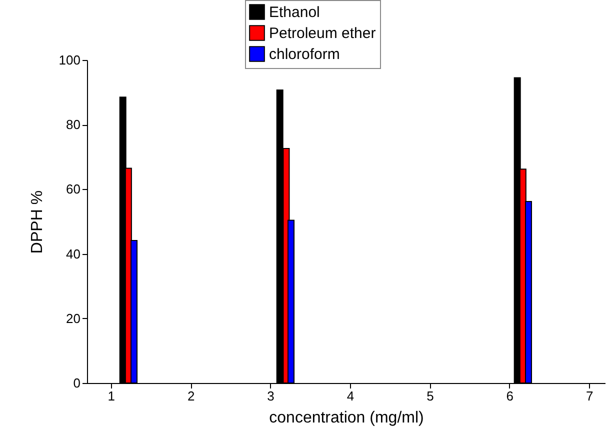 Image resolution: width=607 pixels, height=432 pixels. Describe the element at coordinates (350, 396) in the screenshot. I see `x-tick-label: 4` at that location.